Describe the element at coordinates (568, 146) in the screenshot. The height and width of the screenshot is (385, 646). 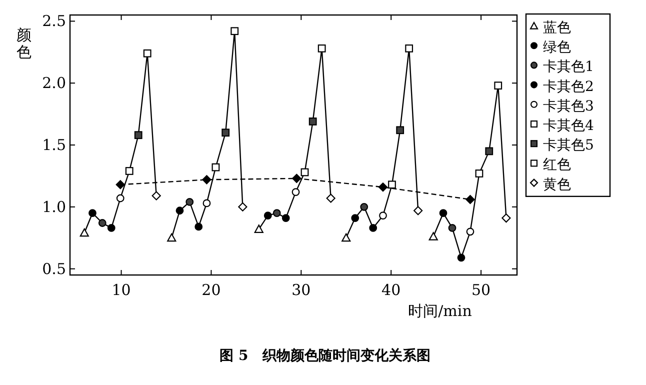
I see `legend-label: 卡其色5` at that location.